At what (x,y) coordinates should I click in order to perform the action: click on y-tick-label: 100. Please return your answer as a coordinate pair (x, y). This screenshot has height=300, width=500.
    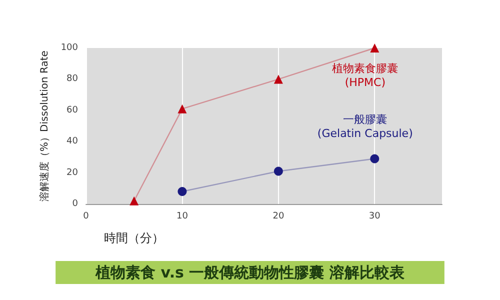
    Looking at the image, I should click on (69, 48).